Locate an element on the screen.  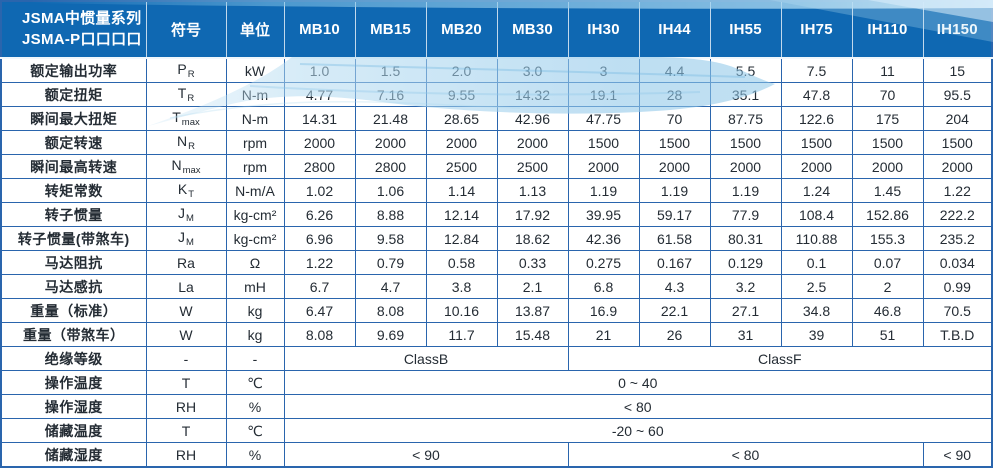
value-cell: 17.92 is located at coordinates (532, 214).